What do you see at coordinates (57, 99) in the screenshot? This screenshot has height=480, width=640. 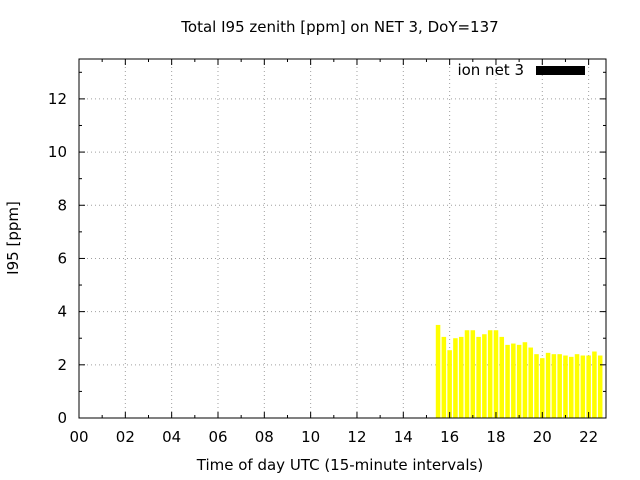 I see `y-tick-label: 12` at bounding box center [57, 99].